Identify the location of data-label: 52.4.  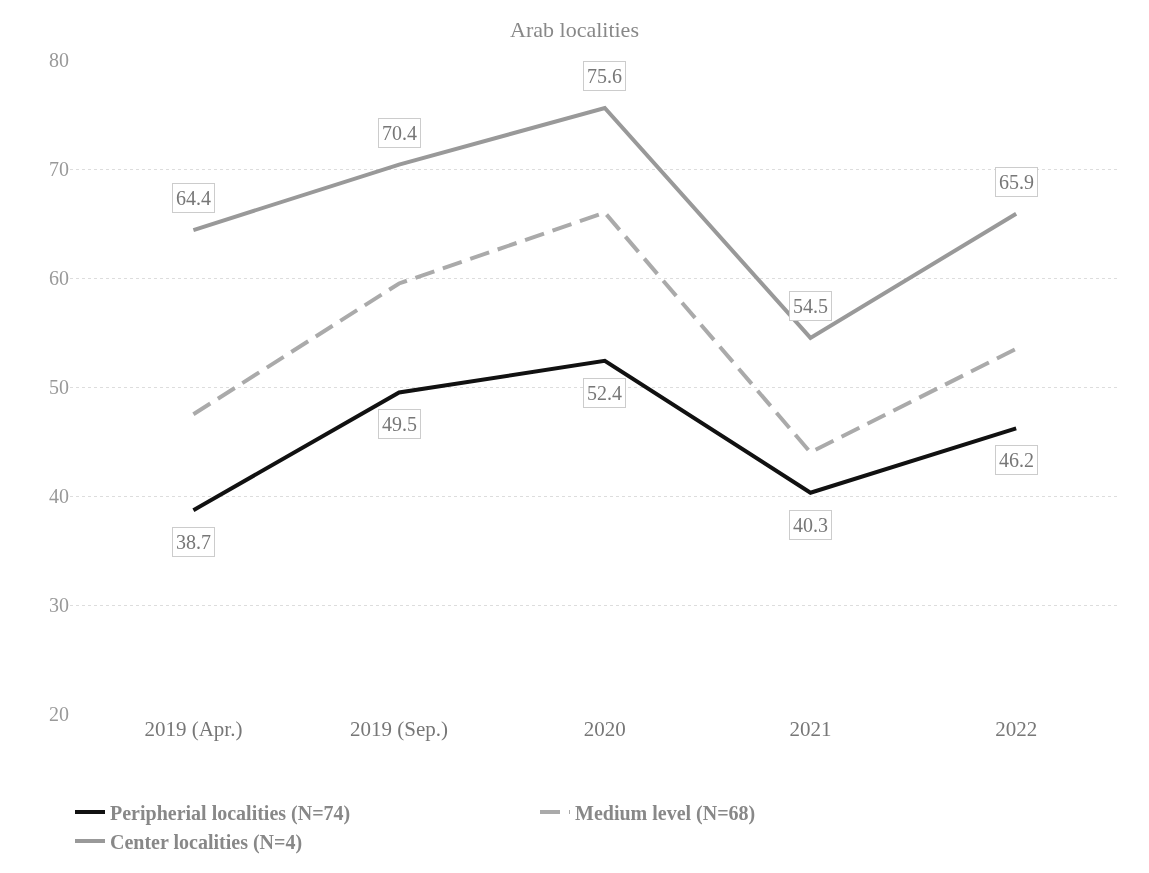
(604, 393).